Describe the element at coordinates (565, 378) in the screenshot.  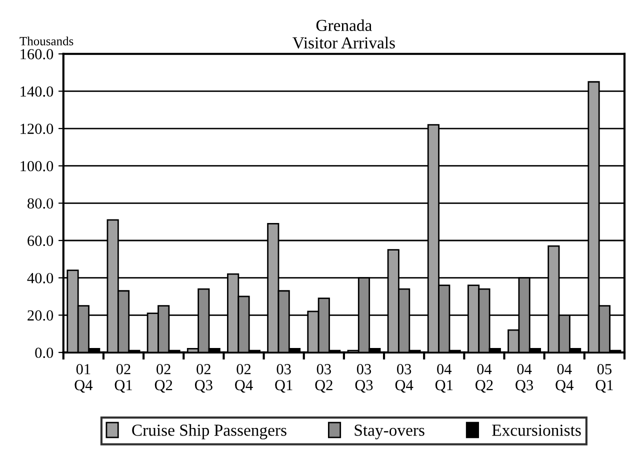
I see `x-tick-label: 04 Q4` at that location.